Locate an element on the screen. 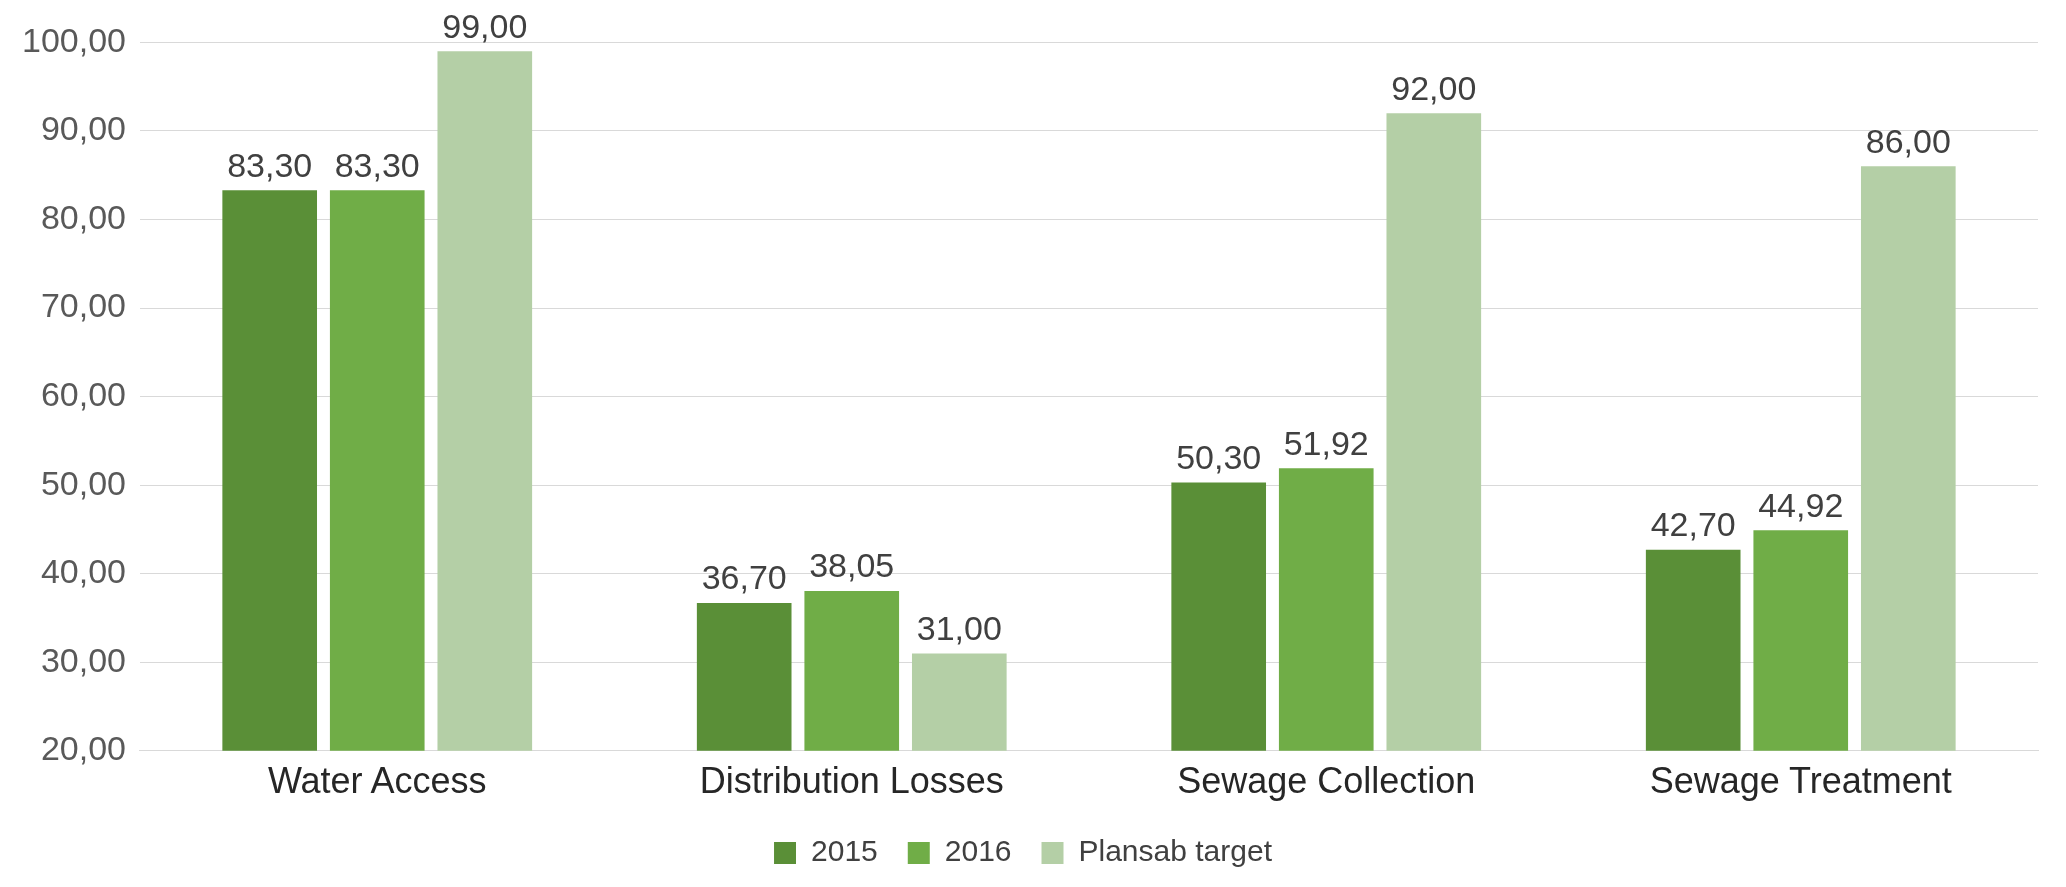  y-tick-label: 20,00 is located at coordinates (83, 748).